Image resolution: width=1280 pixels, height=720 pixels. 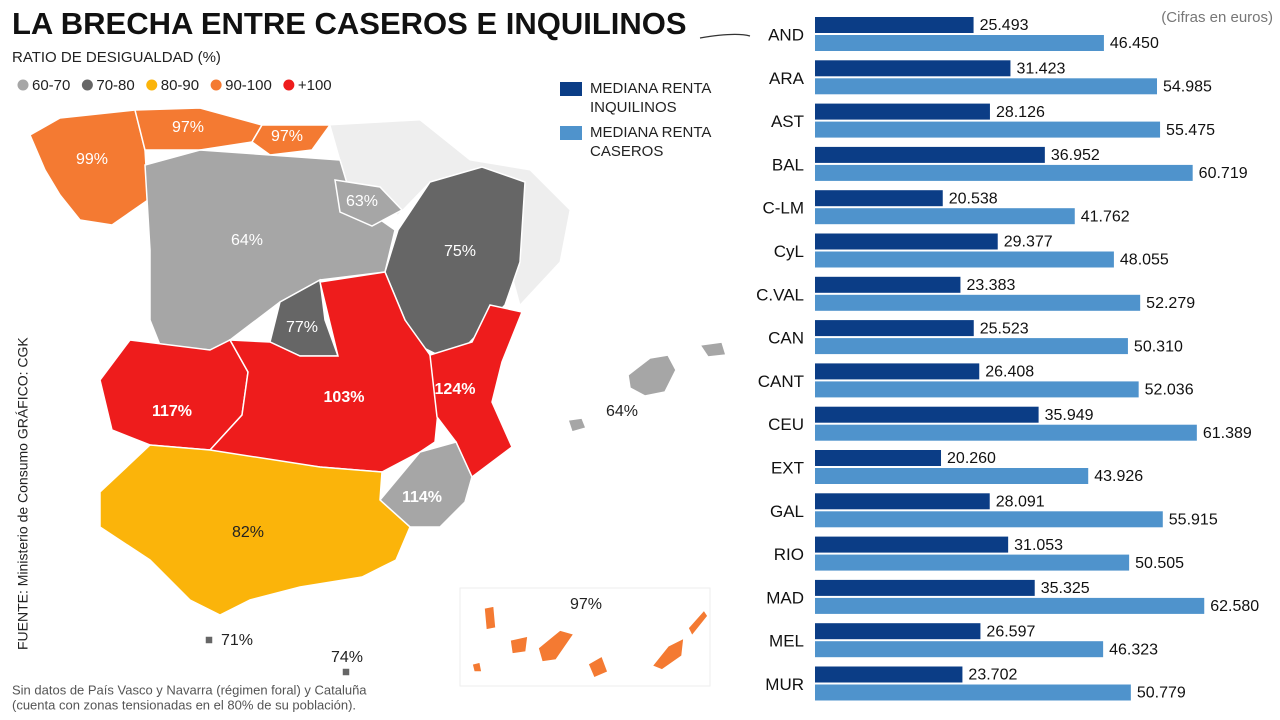 I want to click on category-label: MUR, so click(x=784, y=684).